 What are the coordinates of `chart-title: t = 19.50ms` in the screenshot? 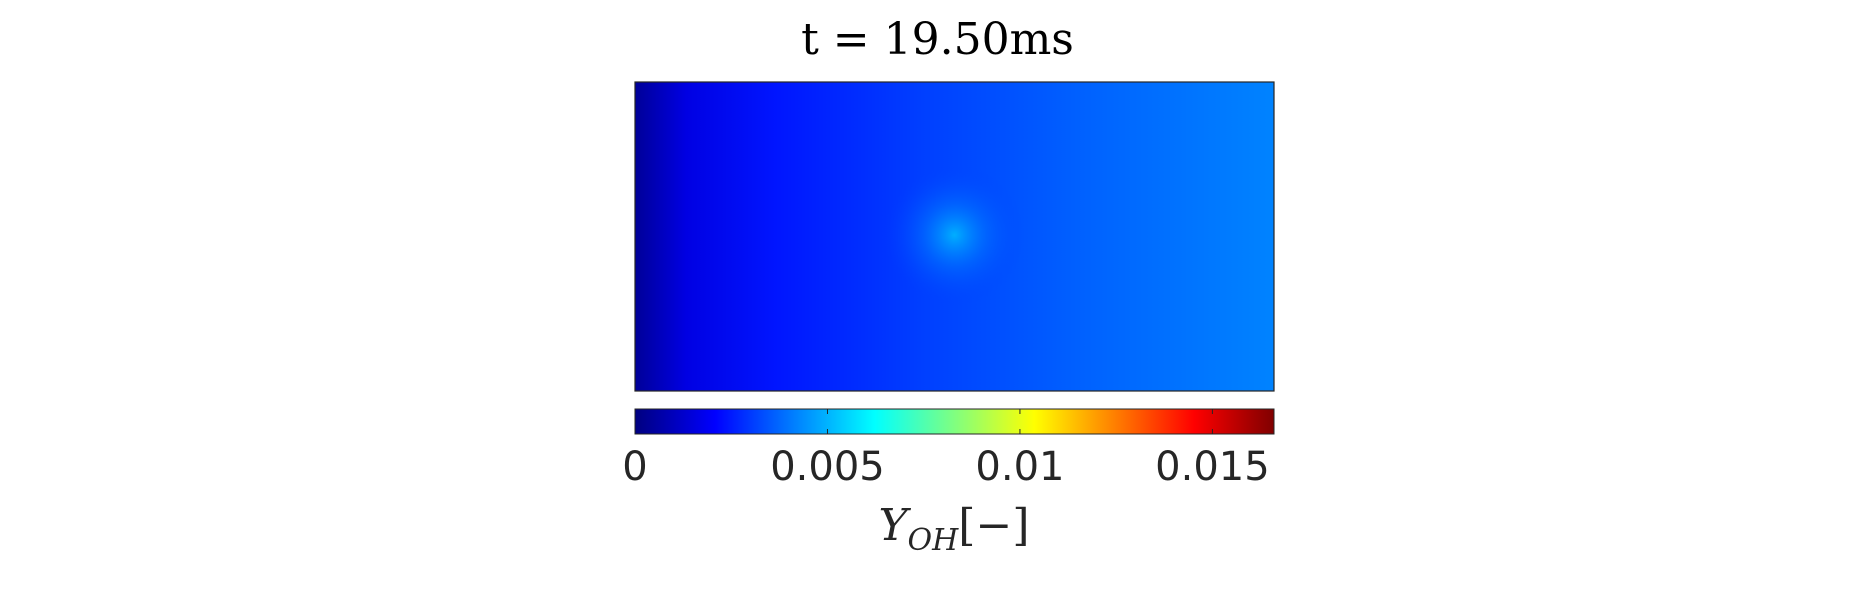 It's located at (937, 39).